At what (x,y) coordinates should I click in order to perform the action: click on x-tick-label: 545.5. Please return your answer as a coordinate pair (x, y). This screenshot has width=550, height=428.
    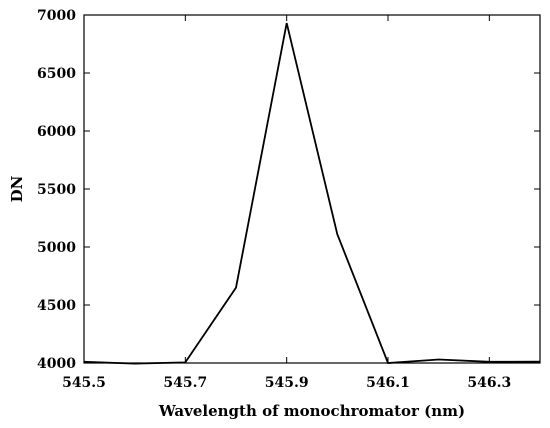
    Looking at the image, I should click on (84, 383).